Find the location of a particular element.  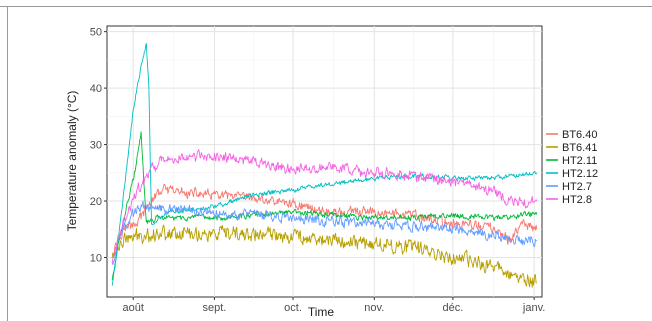

legend-label: HT2.7 is located at coordinates (577, 187).